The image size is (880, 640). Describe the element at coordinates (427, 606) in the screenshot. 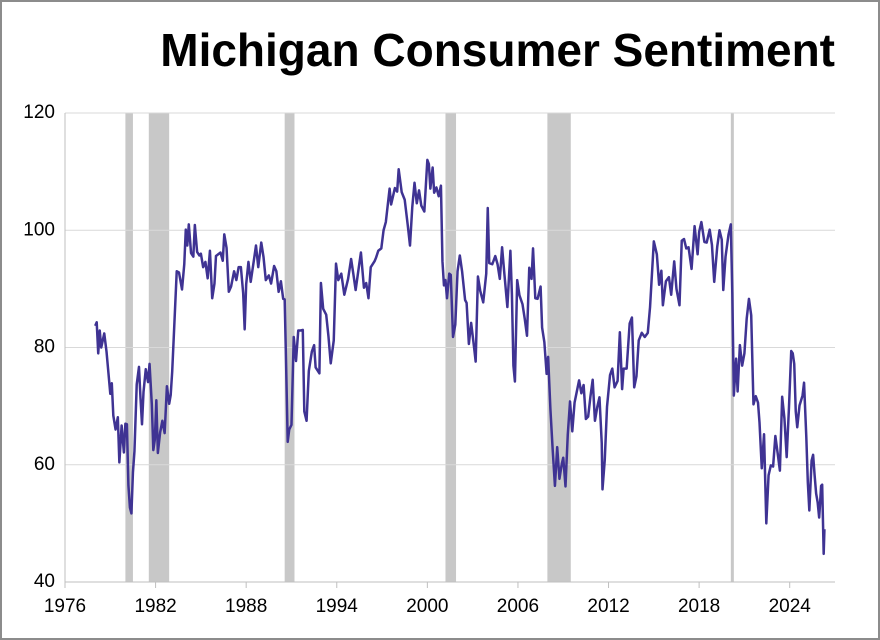

I see `x-tick-label: 2000` at that location.